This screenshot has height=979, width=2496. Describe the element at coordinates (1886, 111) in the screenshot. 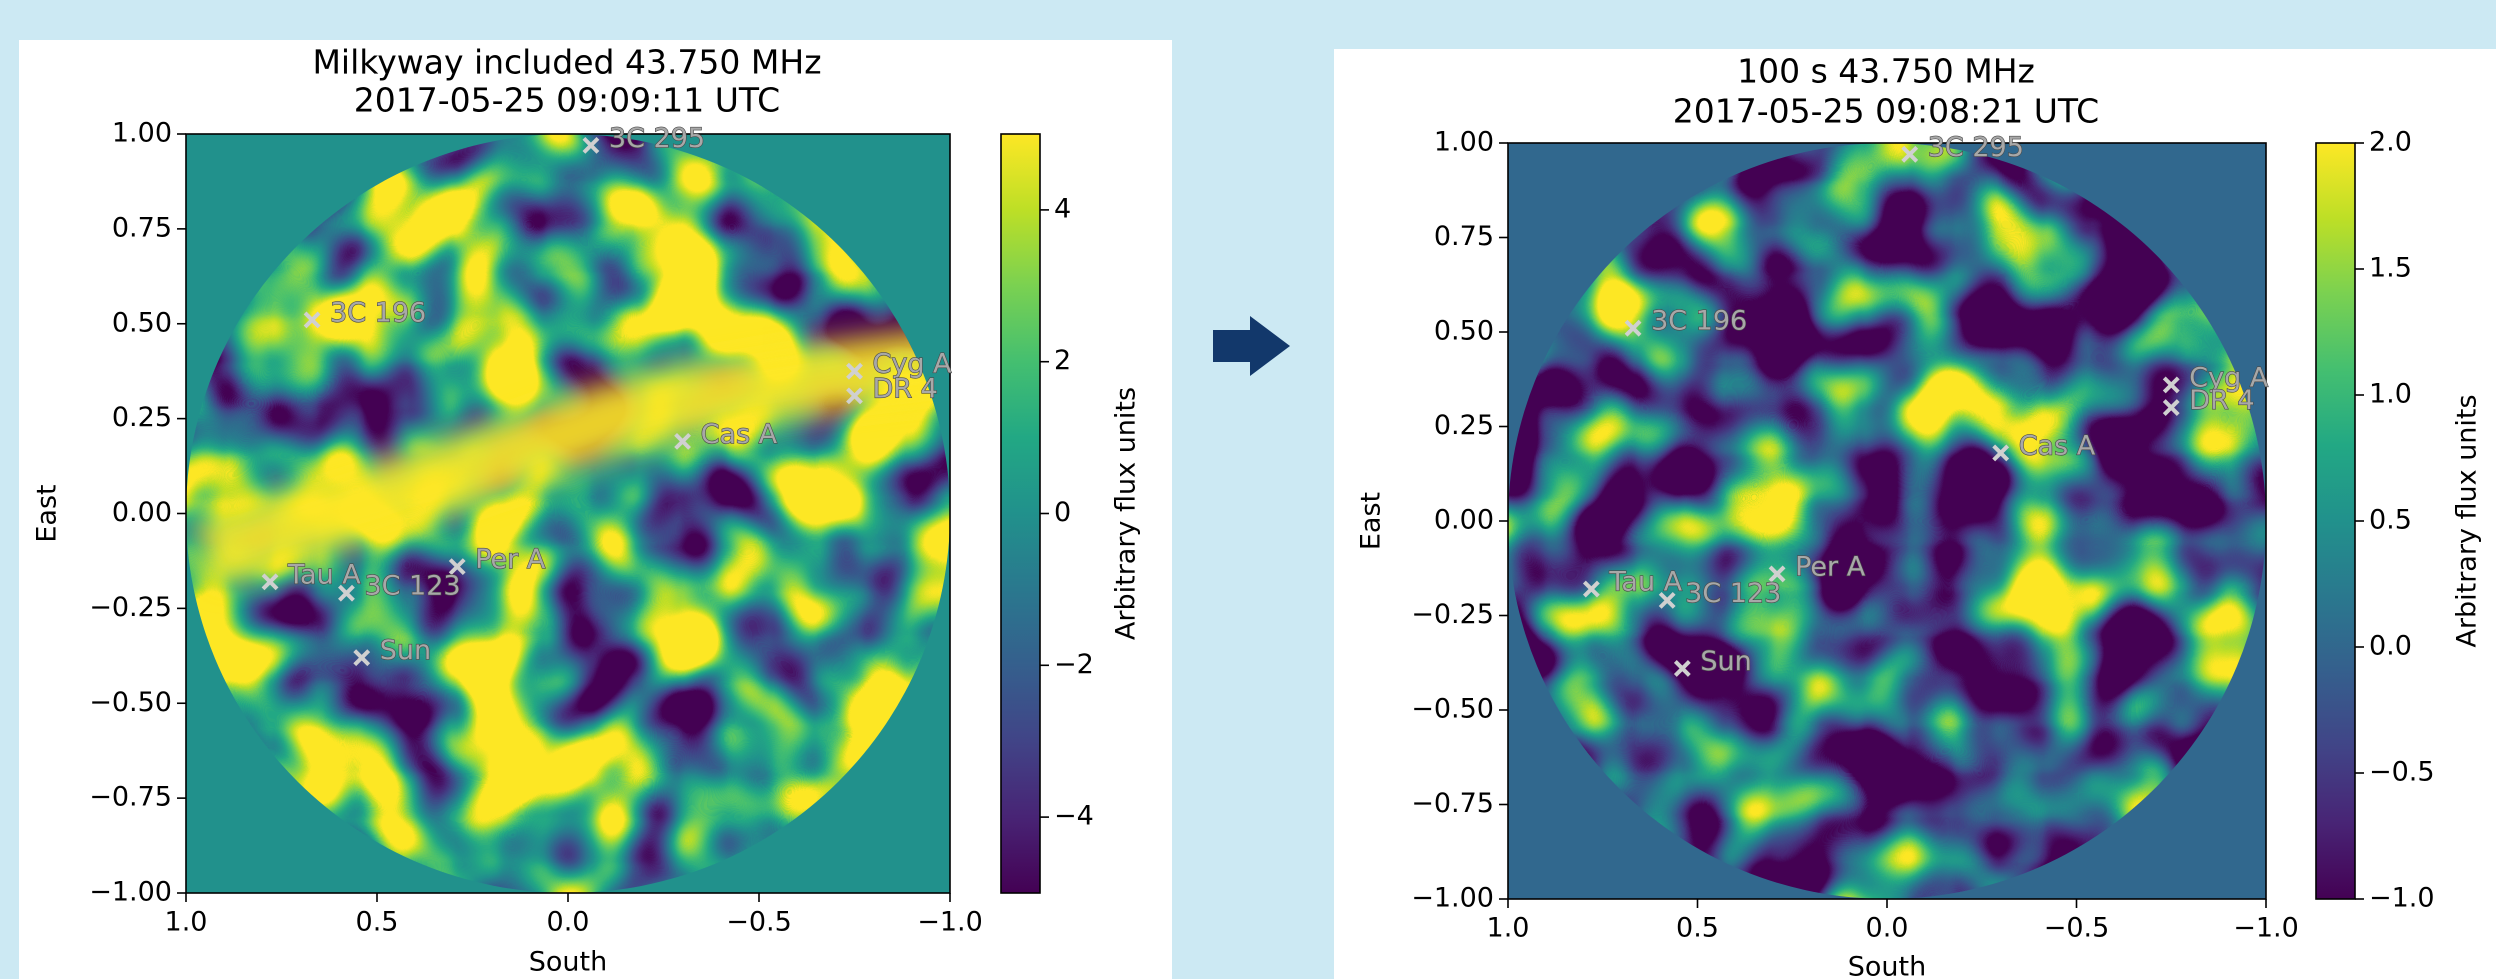

I see `chart-title: 2017-05-25 09:08:21 UTC` at that location.